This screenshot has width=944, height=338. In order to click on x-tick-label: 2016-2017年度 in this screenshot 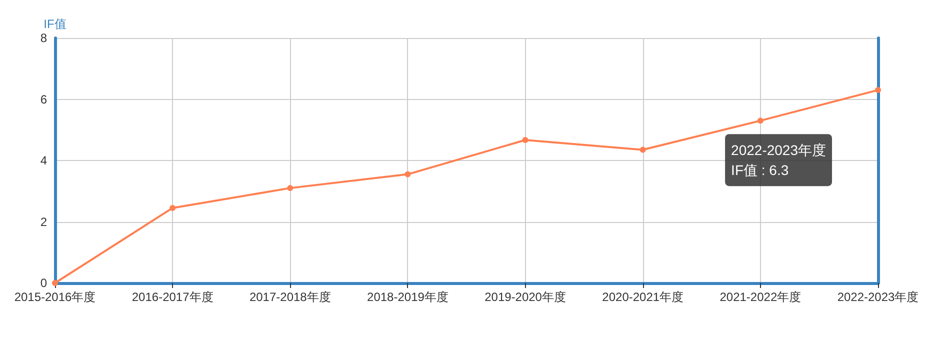, I will do `click(173, 297)`.